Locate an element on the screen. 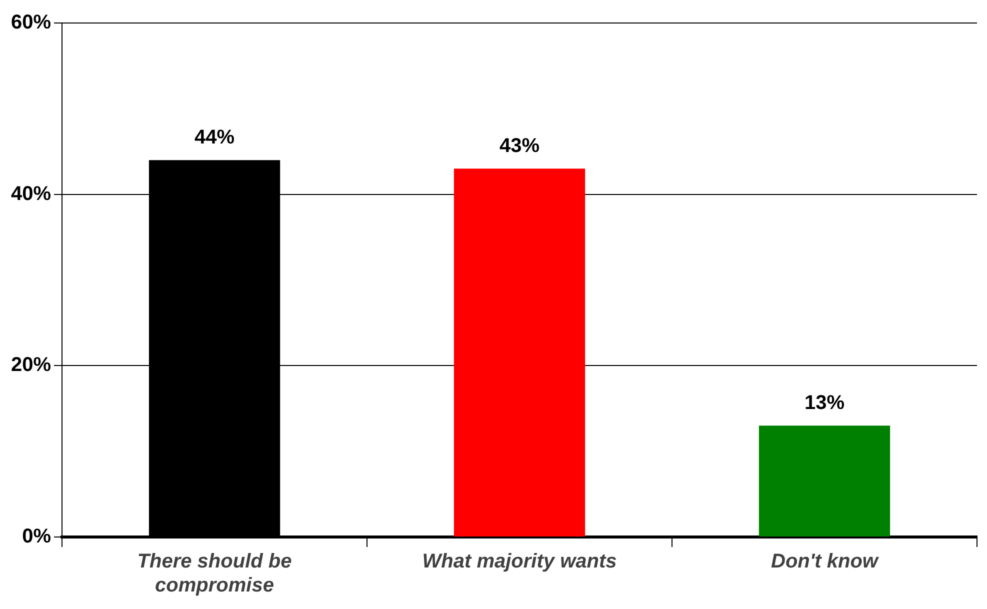 The height and width of the screenshot is (609, 987). y-tick-label: 60% is located at coordinates (31, 23).